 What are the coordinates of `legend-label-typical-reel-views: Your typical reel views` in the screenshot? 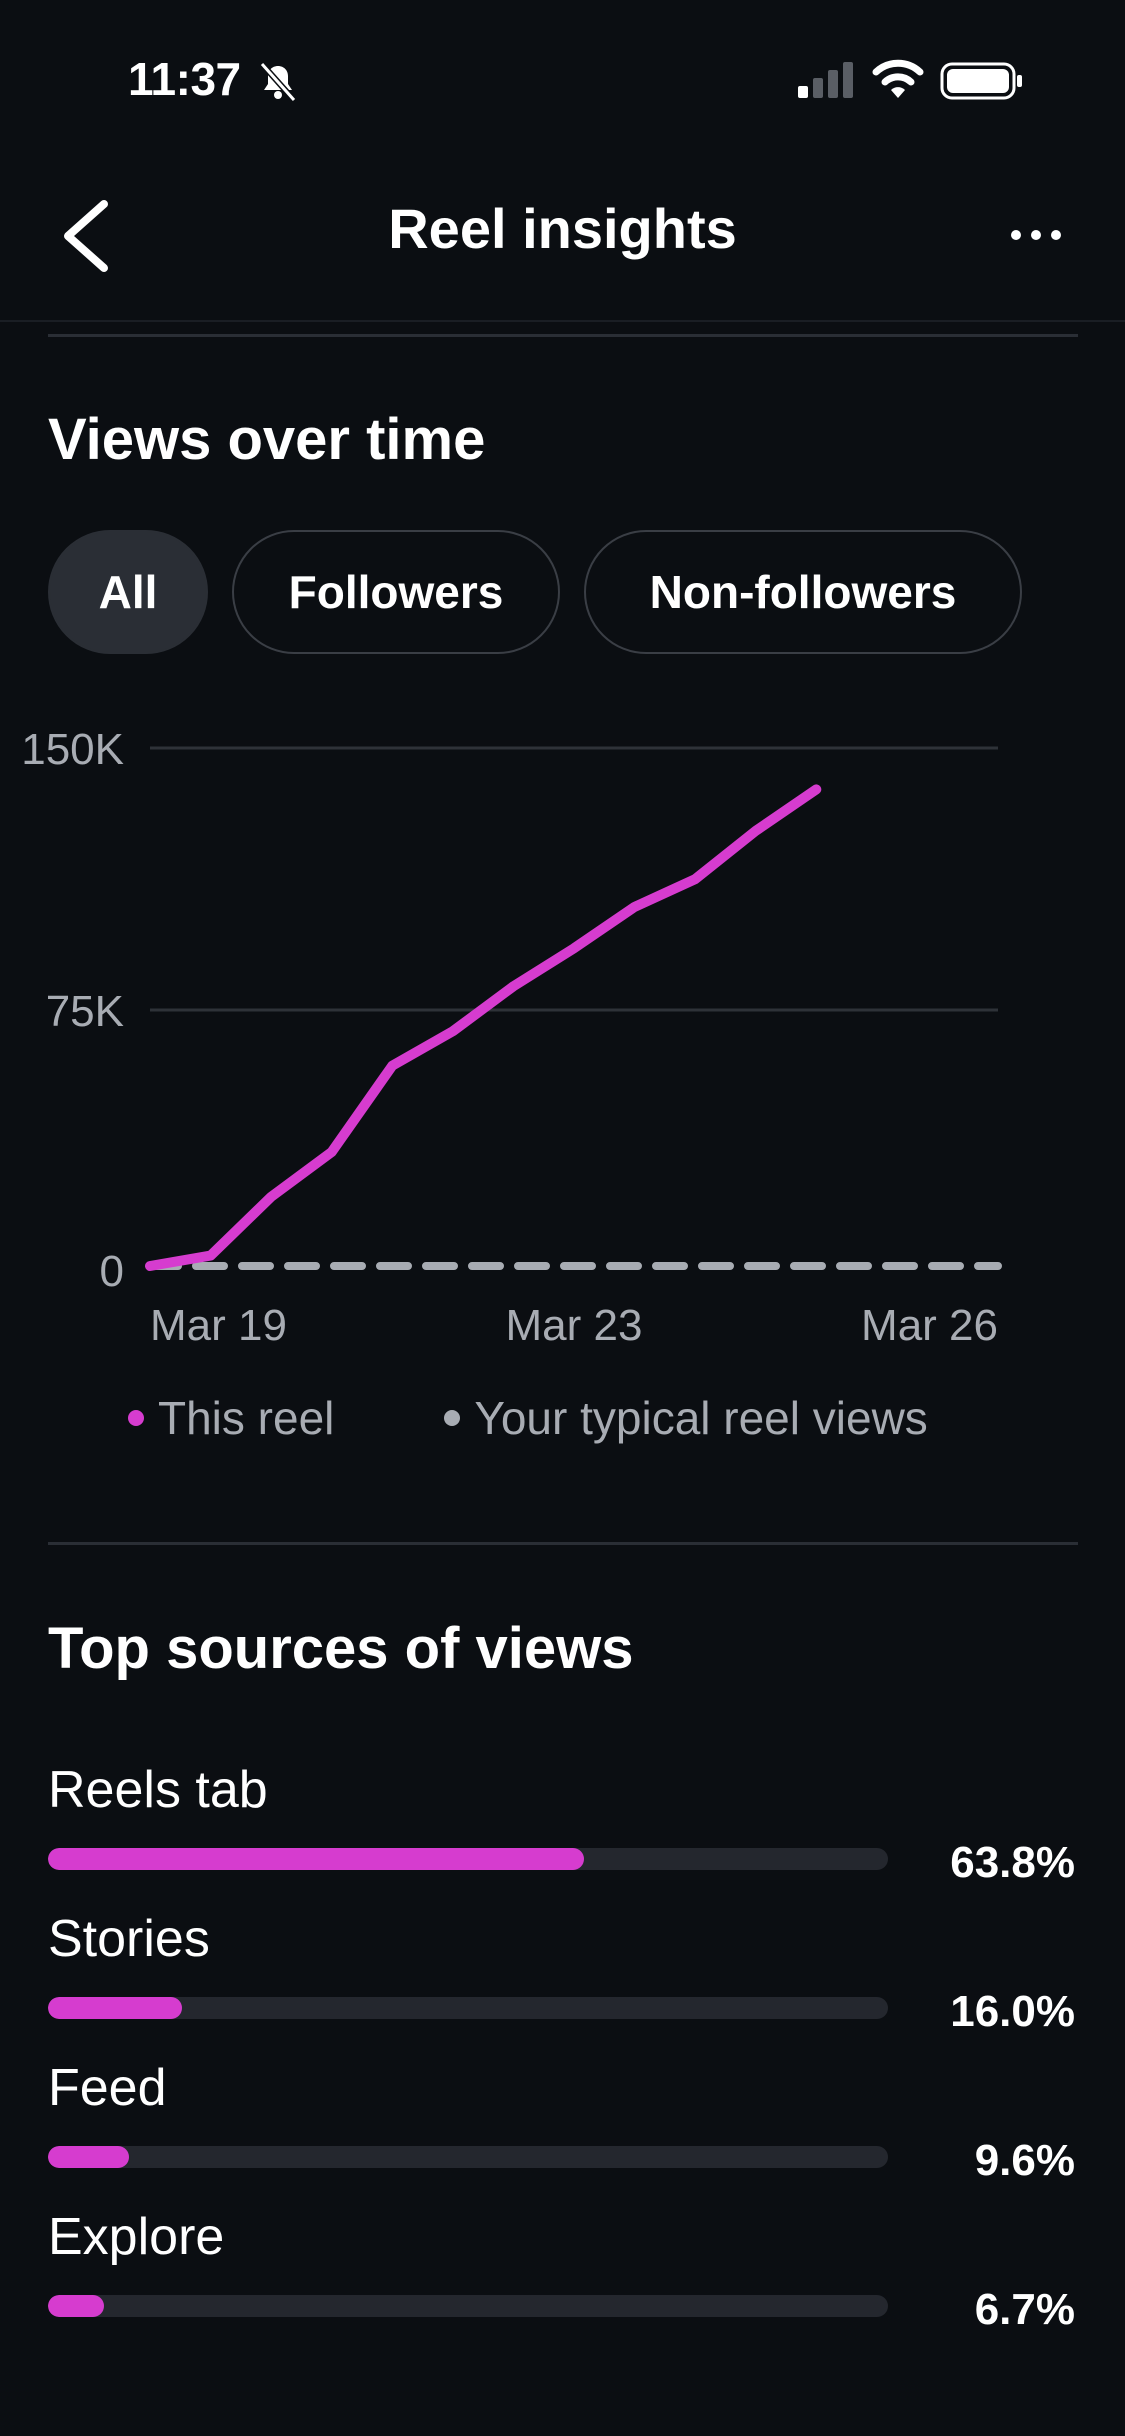 It's located at (701, 1418).